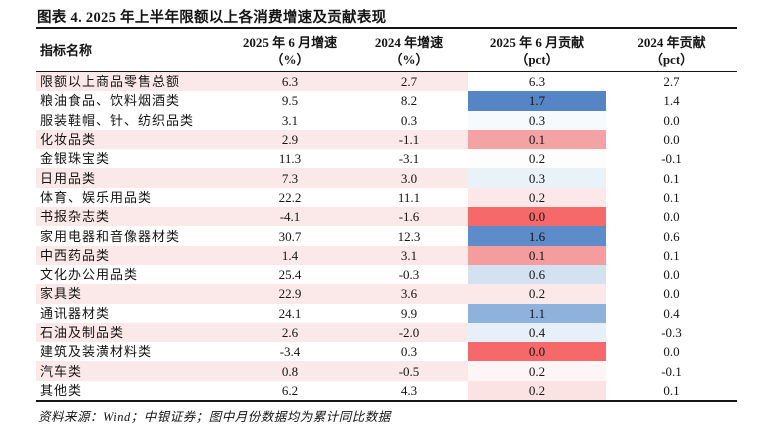 Image resolution: width=761 pixels, height=439 pixels. Describe the element at coordinates (212, 18) in the screenshot. I see `figure-title: 图表 4. 2025 年上半年限额以上各消费增速及贡献表现` at that location.